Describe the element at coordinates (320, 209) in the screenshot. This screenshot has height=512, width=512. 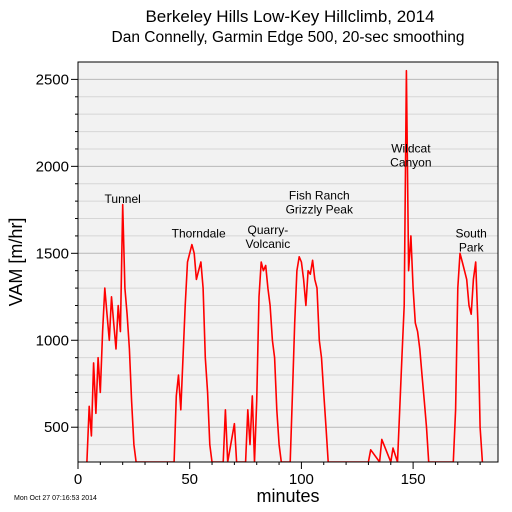
I see `annotation-label: Grizzly Peak` at that location.